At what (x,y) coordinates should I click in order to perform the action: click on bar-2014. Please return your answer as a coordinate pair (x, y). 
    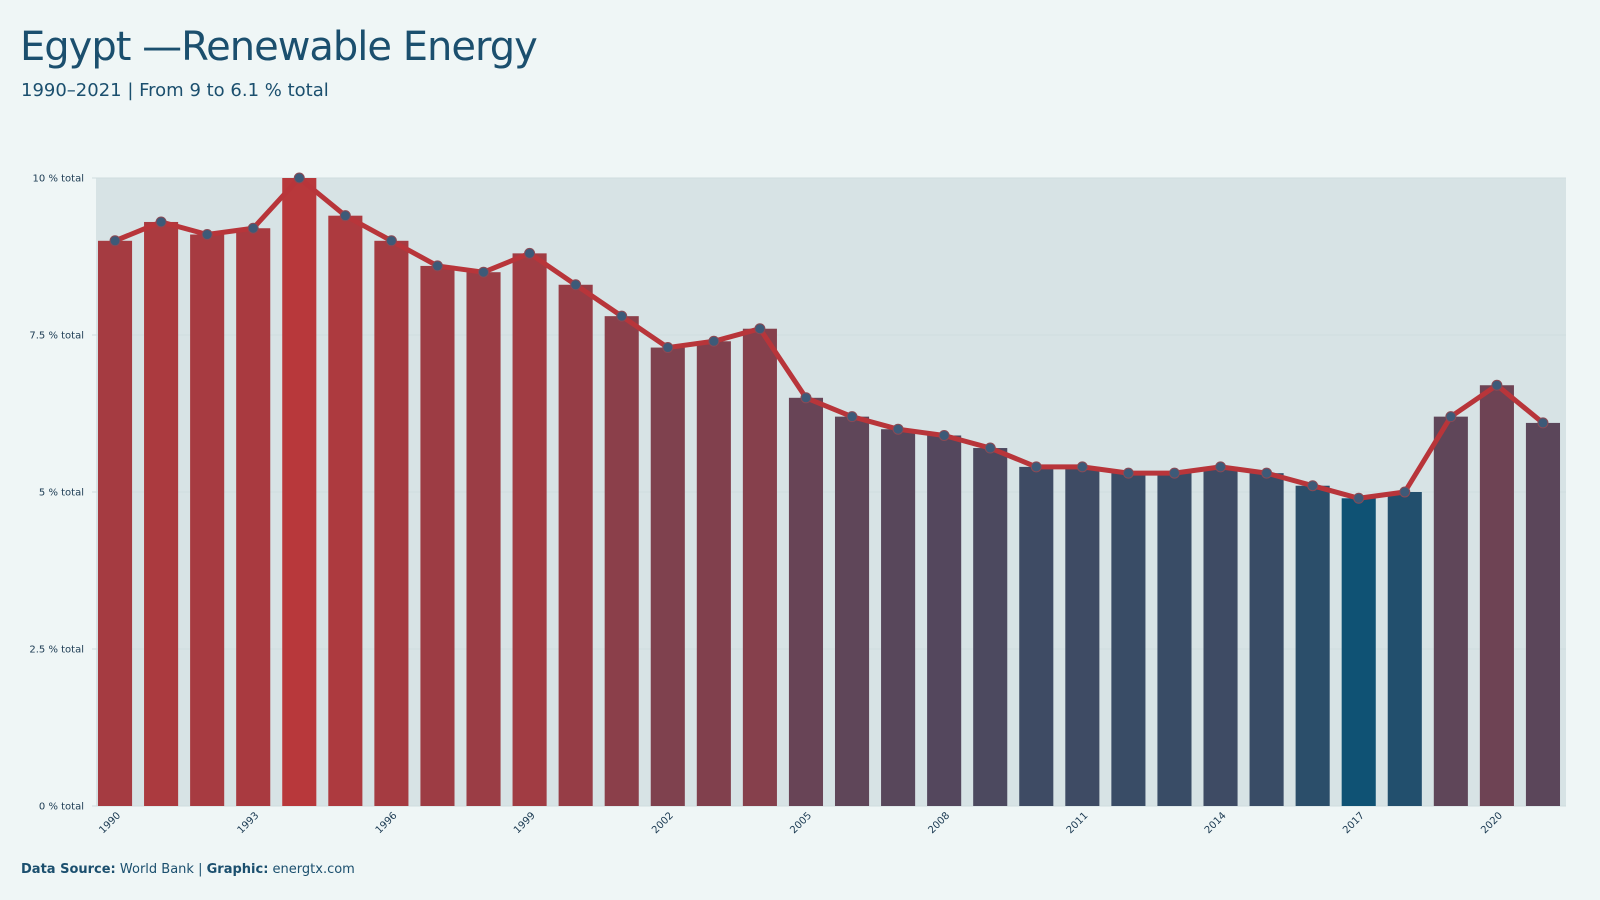
    Looking at the image, I should click on (1220, 636).